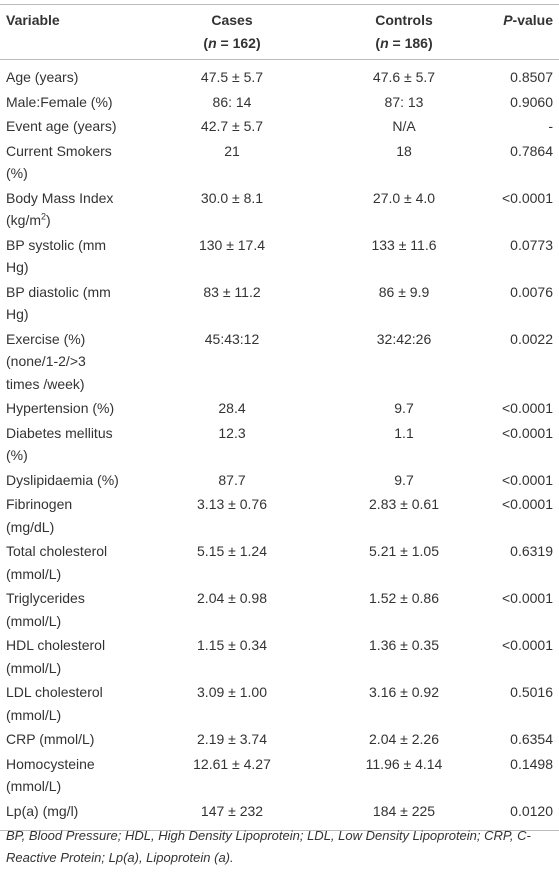  I want to click on table-cell: 5.15 ± 1.24, so click(232, 551).